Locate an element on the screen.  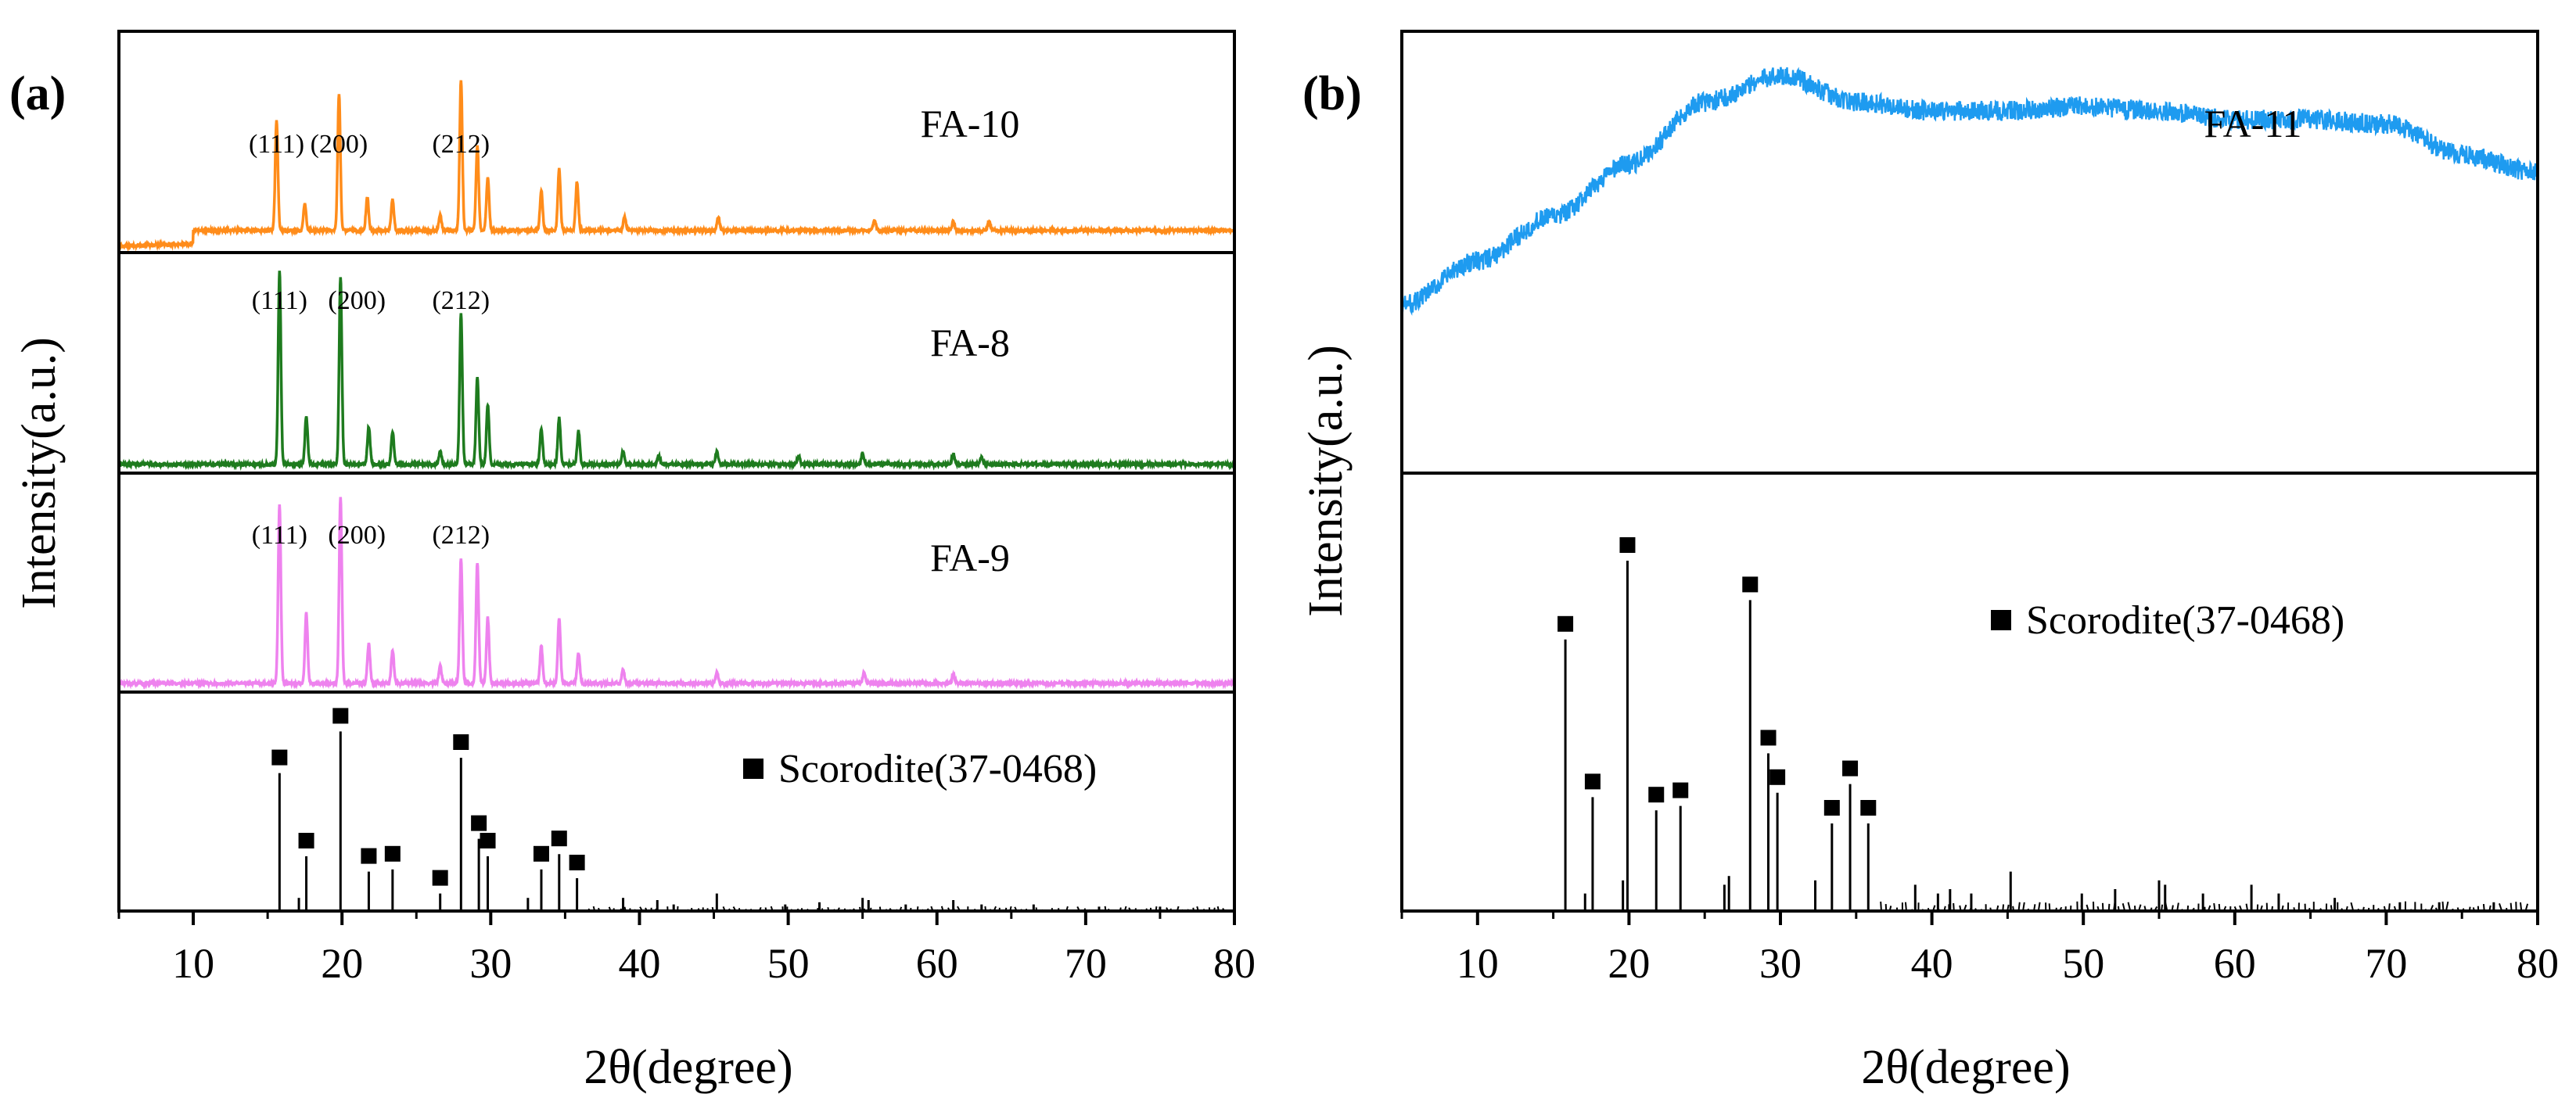
panel-a-reference-pattern: Scorodite(37-0468) is located at coordinates (677, 810).